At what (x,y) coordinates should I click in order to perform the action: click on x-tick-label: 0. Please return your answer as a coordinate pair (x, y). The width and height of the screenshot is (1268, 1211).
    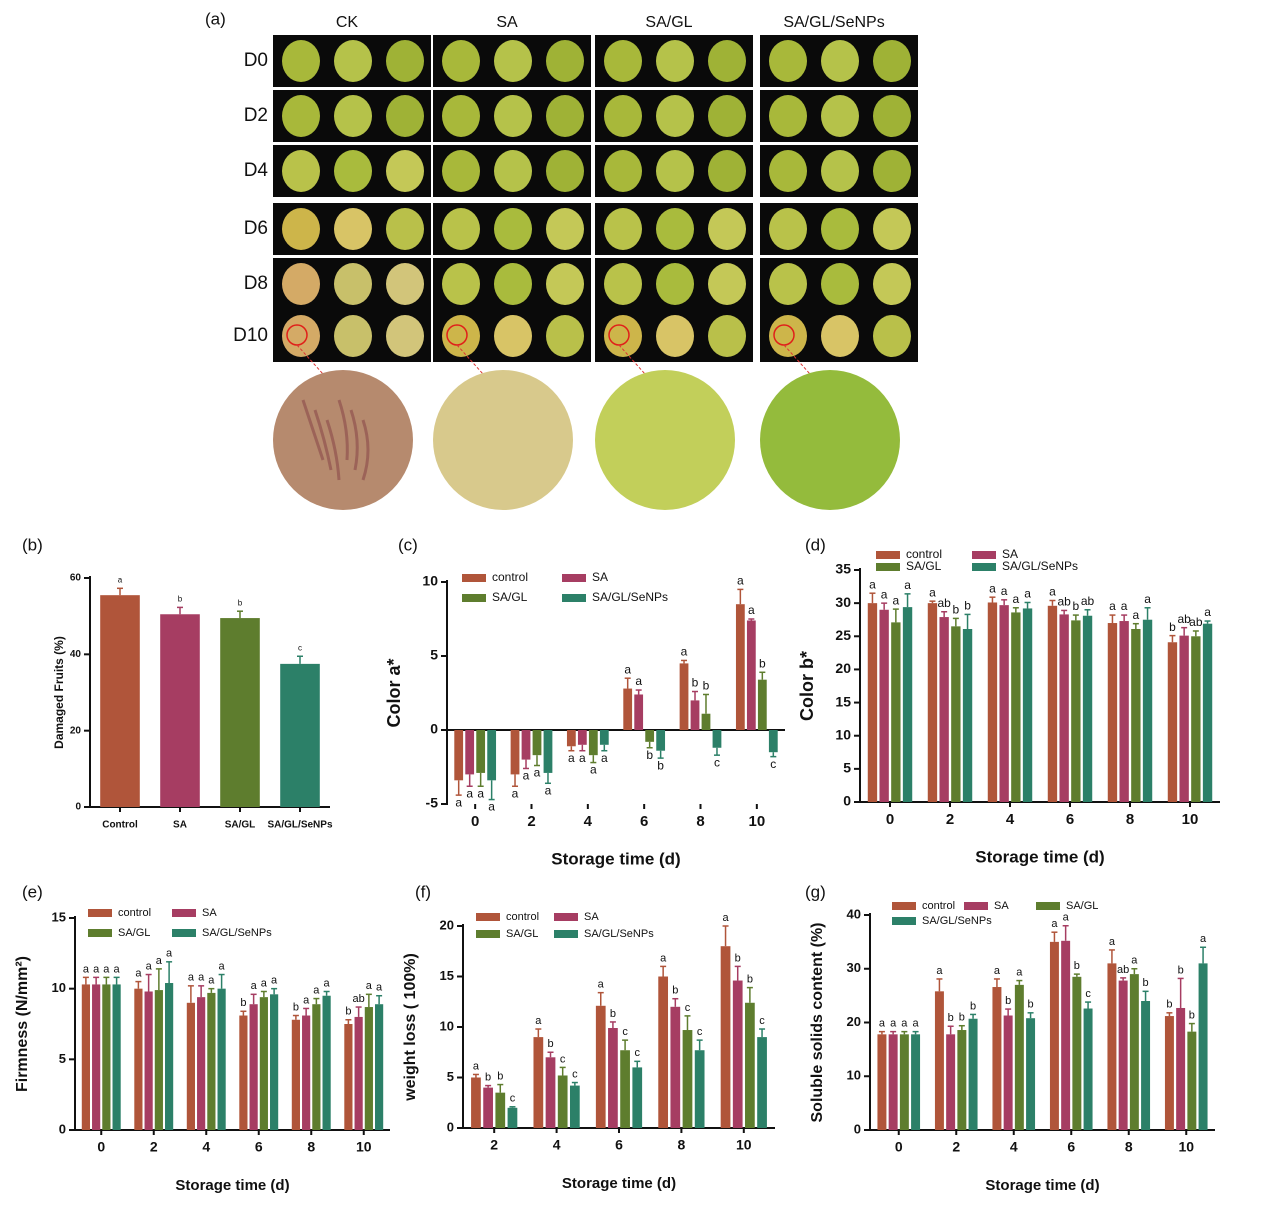
    Looking at the image, I should click on (475, 821).